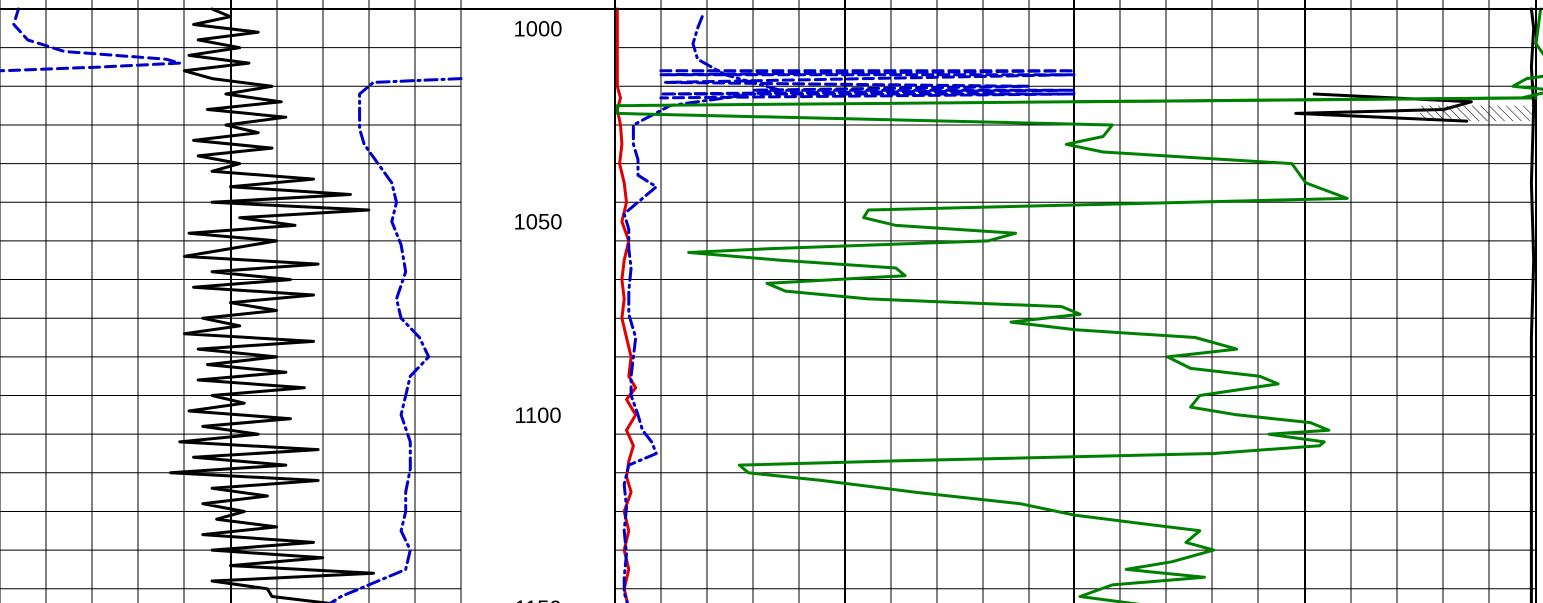  I want to click on depth-tick-label-2: 1100, so click(537, 415).